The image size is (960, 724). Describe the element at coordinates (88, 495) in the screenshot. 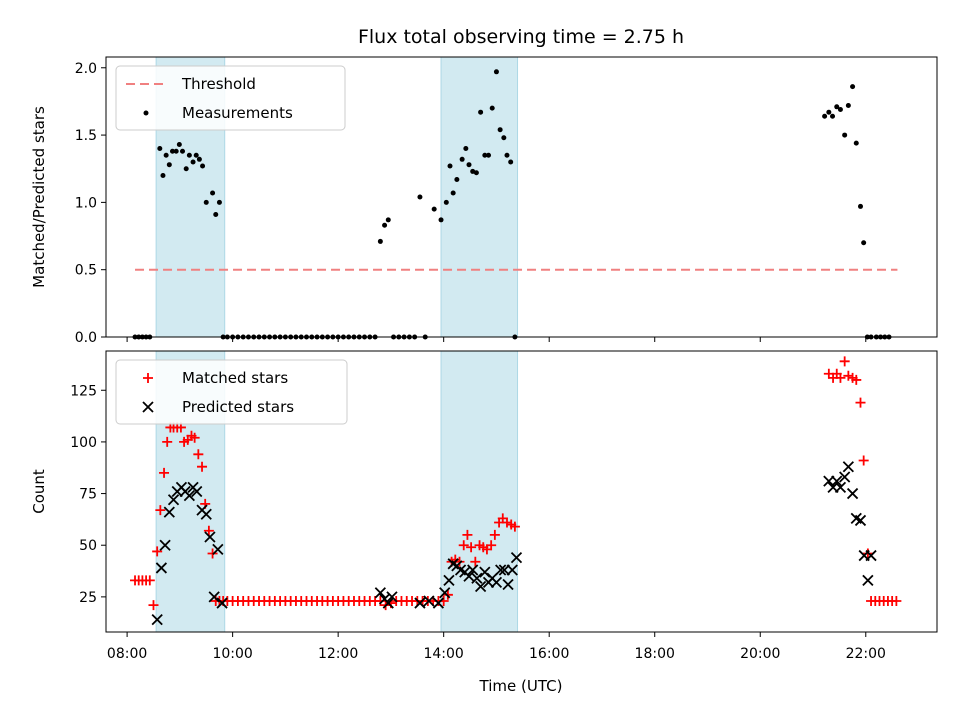

I see `y-tick-label: 75` at that location.